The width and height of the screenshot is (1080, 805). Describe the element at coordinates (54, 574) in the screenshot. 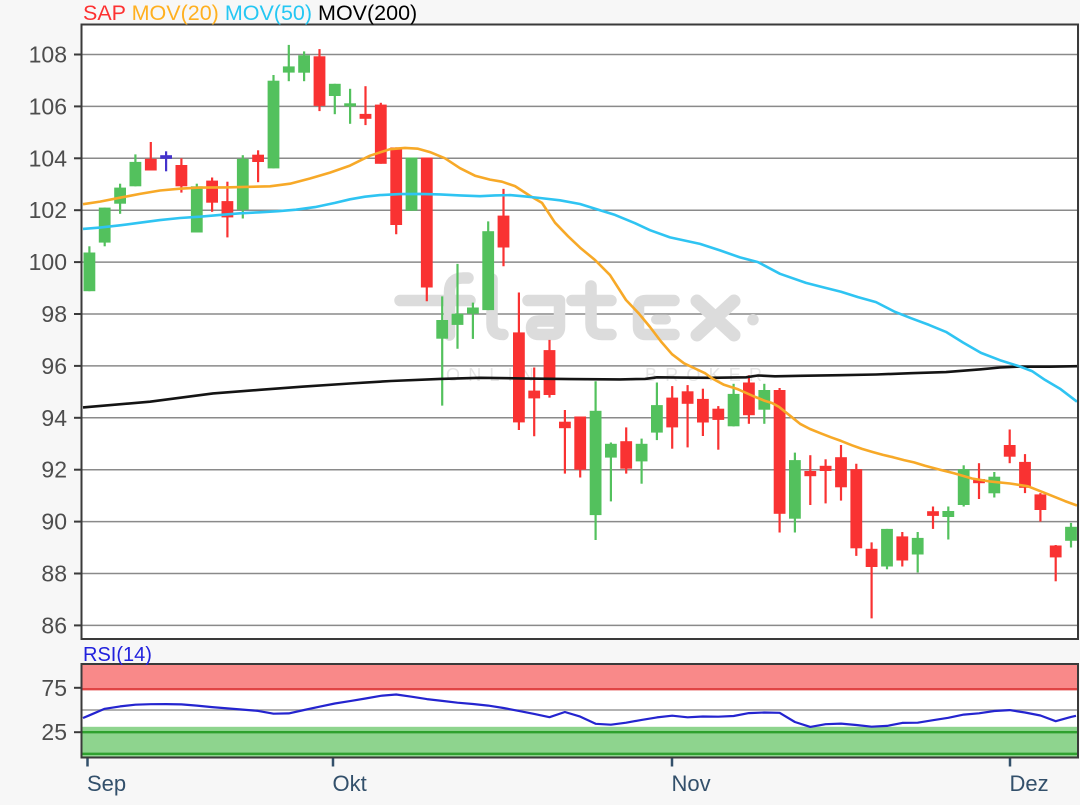

I see `svg-text: 88` at that location.